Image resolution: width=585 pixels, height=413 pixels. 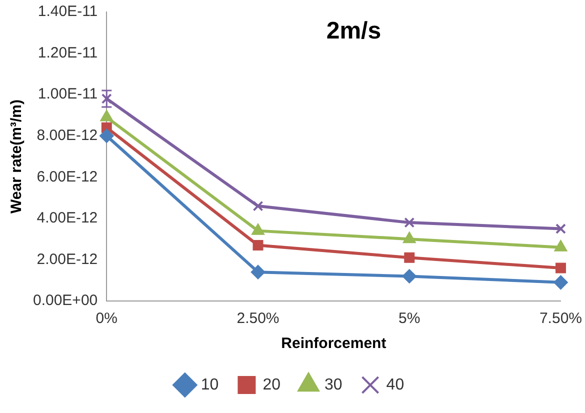 I want to click on y-tick-label: 8.00E-12, so click(x=67, y=135).